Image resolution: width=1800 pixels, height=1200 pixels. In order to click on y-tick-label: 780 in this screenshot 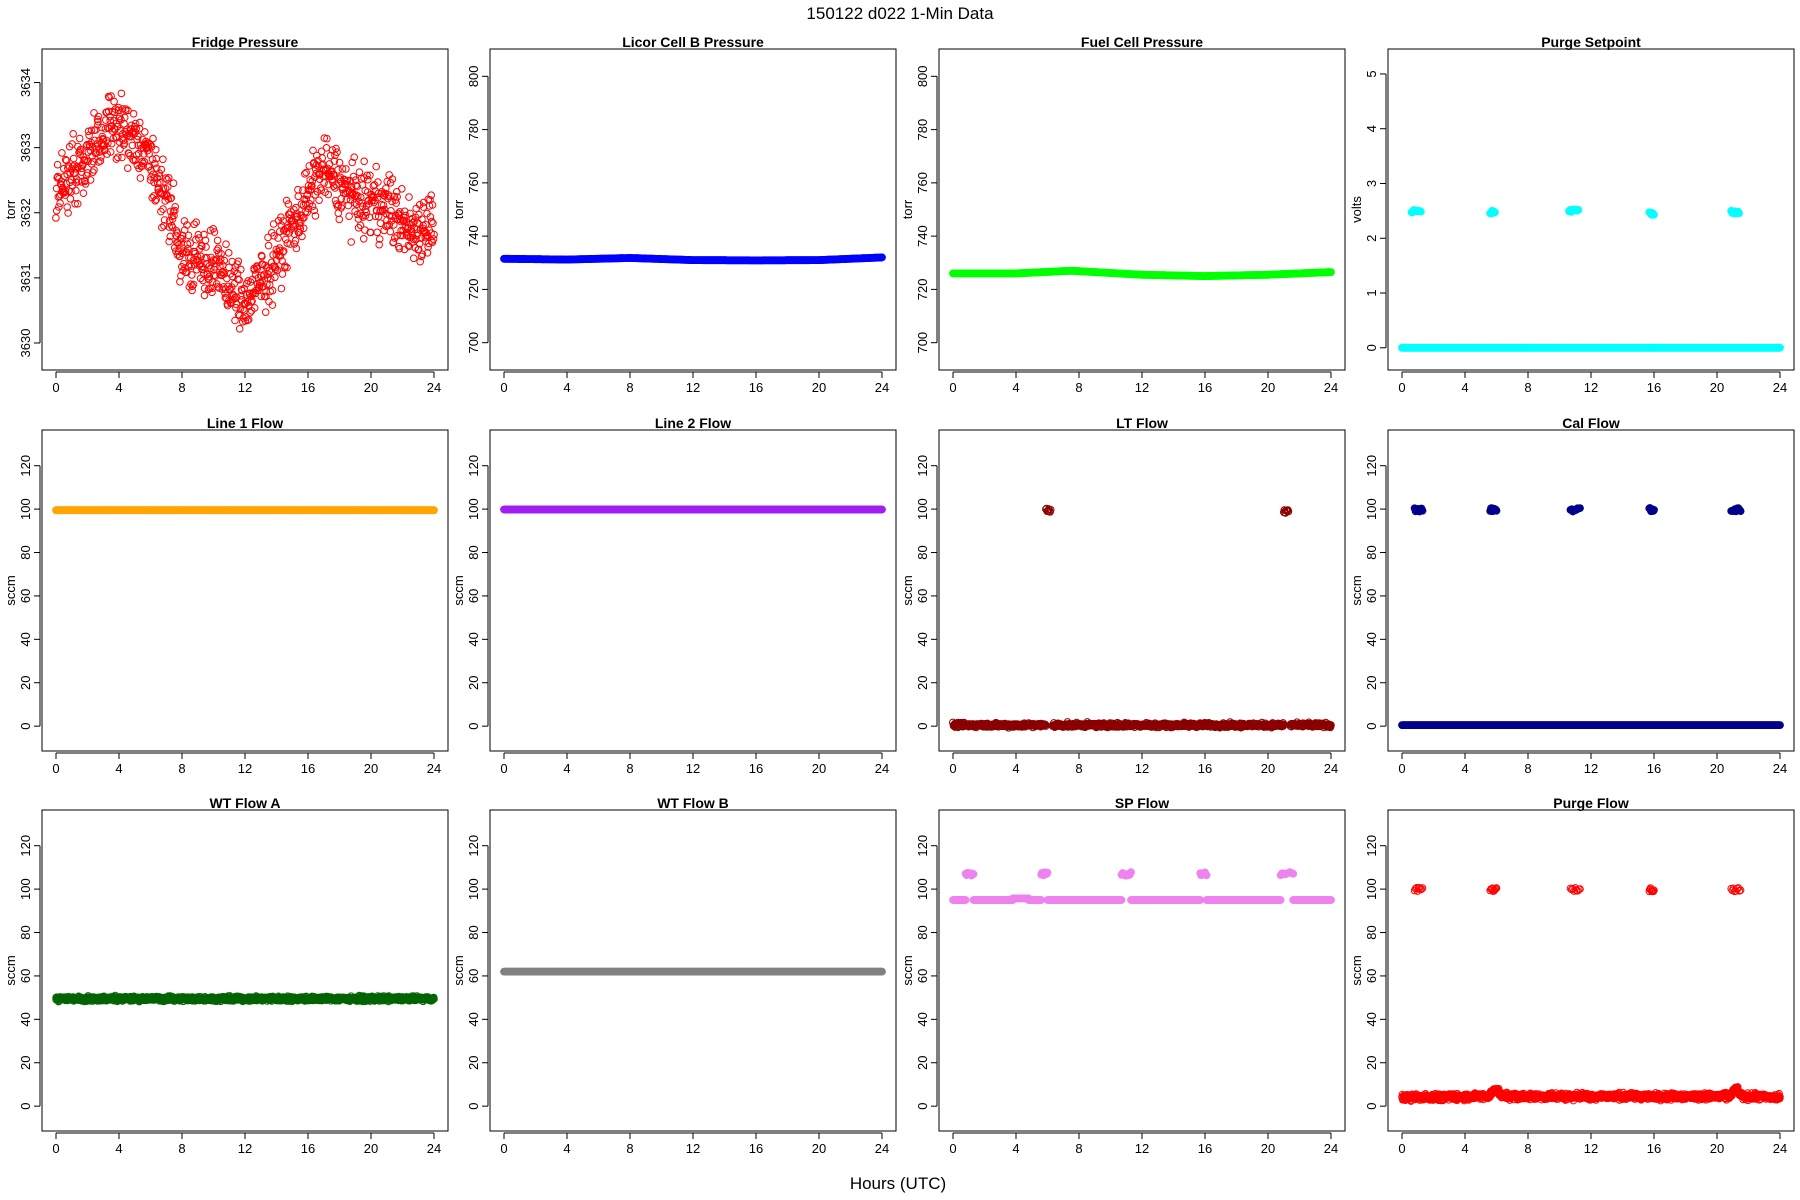, I will do `click(473, 130)`.